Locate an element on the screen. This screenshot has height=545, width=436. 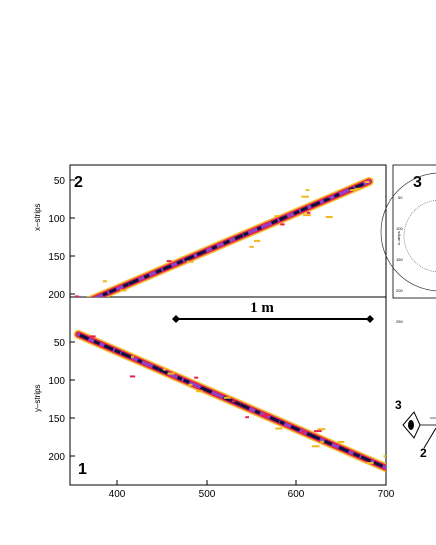
top-ytick-label: 200 is located at coordinates (56, 295).